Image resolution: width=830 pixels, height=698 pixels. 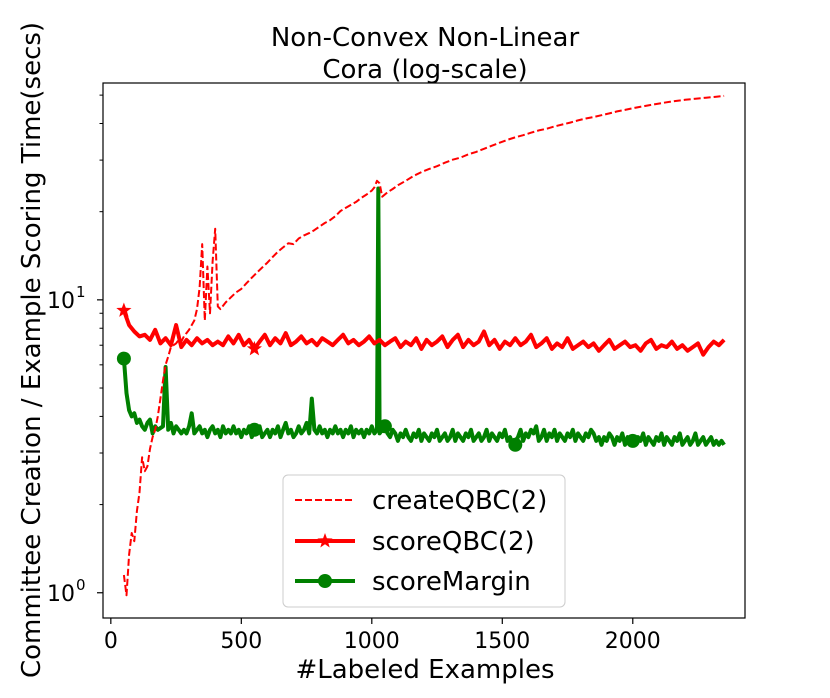 What do you see at coordinates (424, 670) in the screenshot?
I see `x-axis-label: #Labeled Examples` at bounding box center [424, 670].